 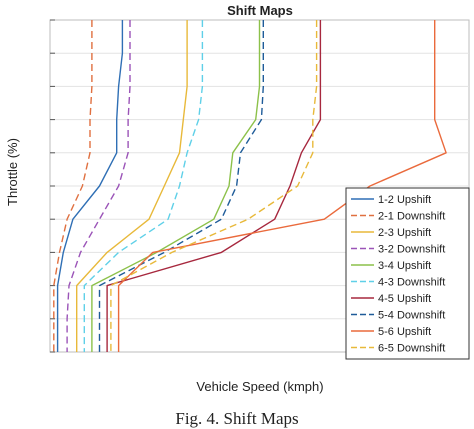 I want to click on y-axis-ticks, so click(x=52, y=186).